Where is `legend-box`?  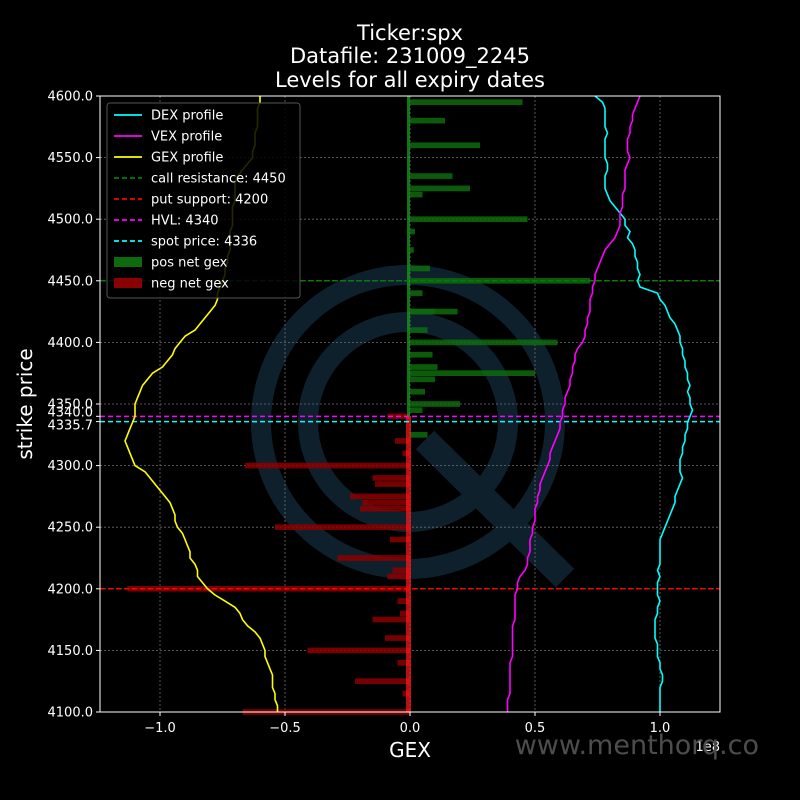 legend-box is located at coordinates (203, 200).